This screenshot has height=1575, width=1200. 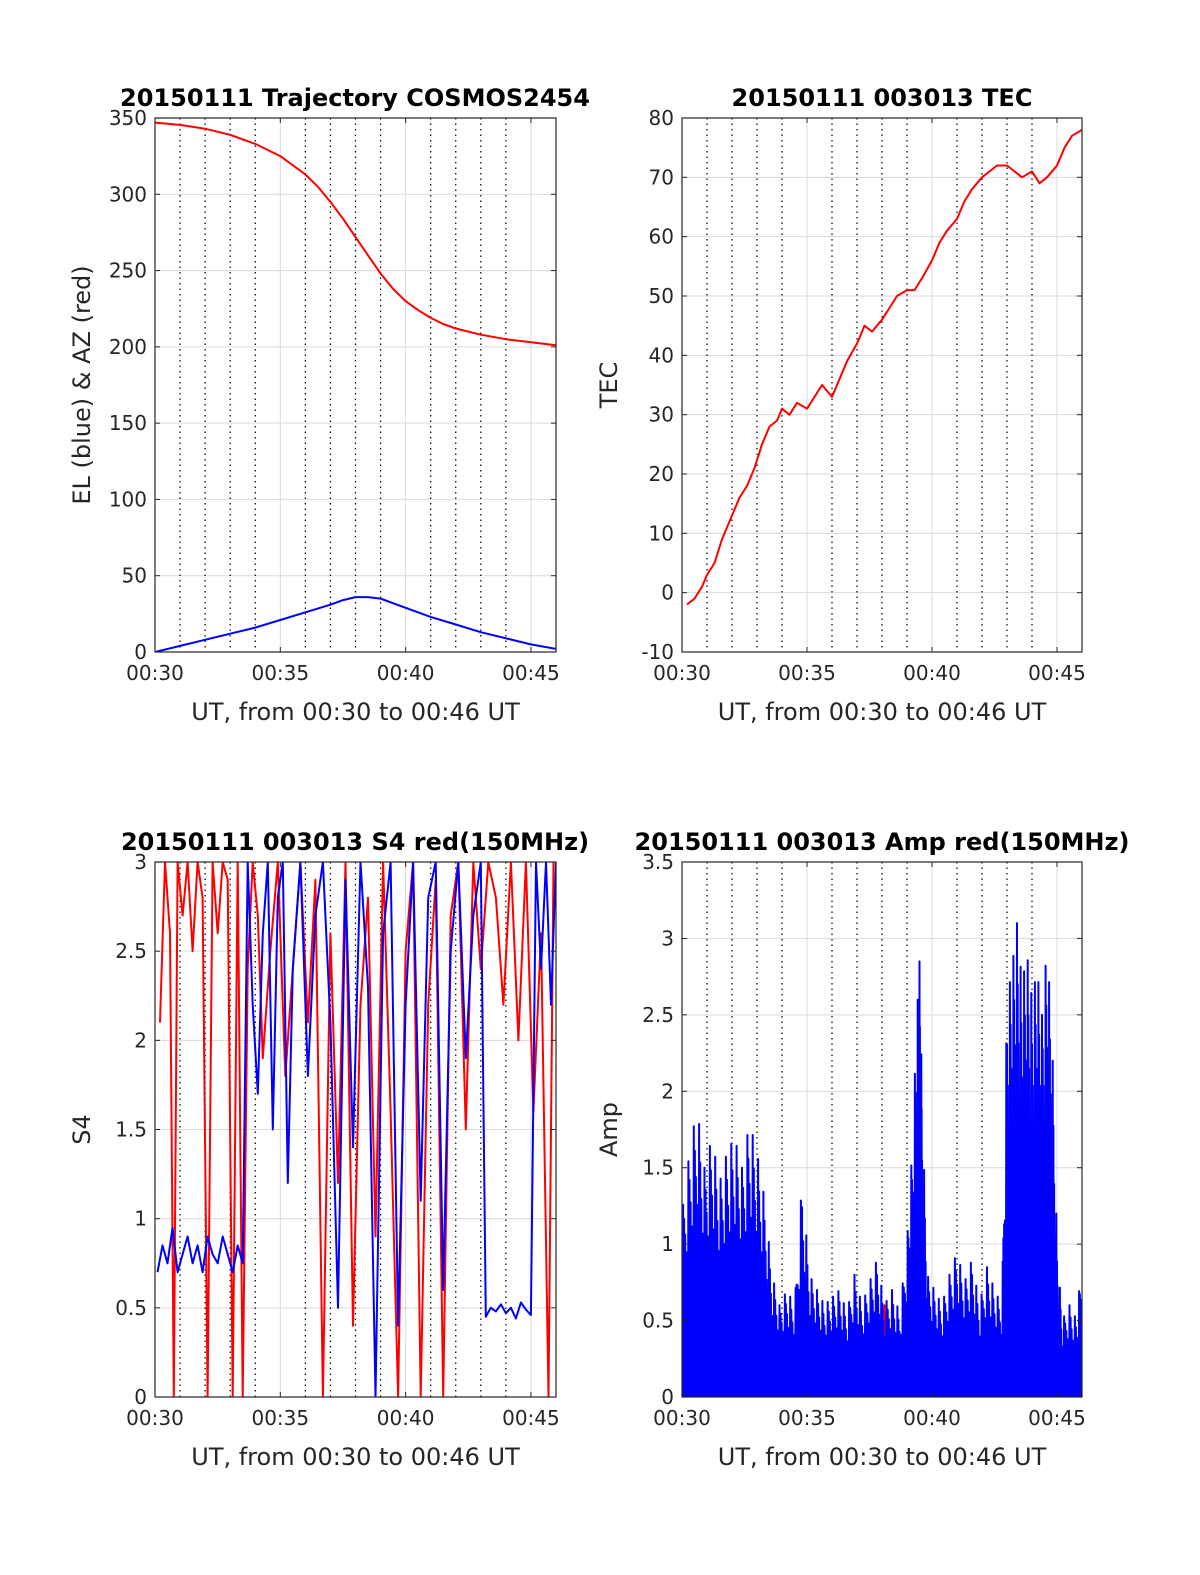 I want to click on ytick-label: 80, so click(x=661, y=118).